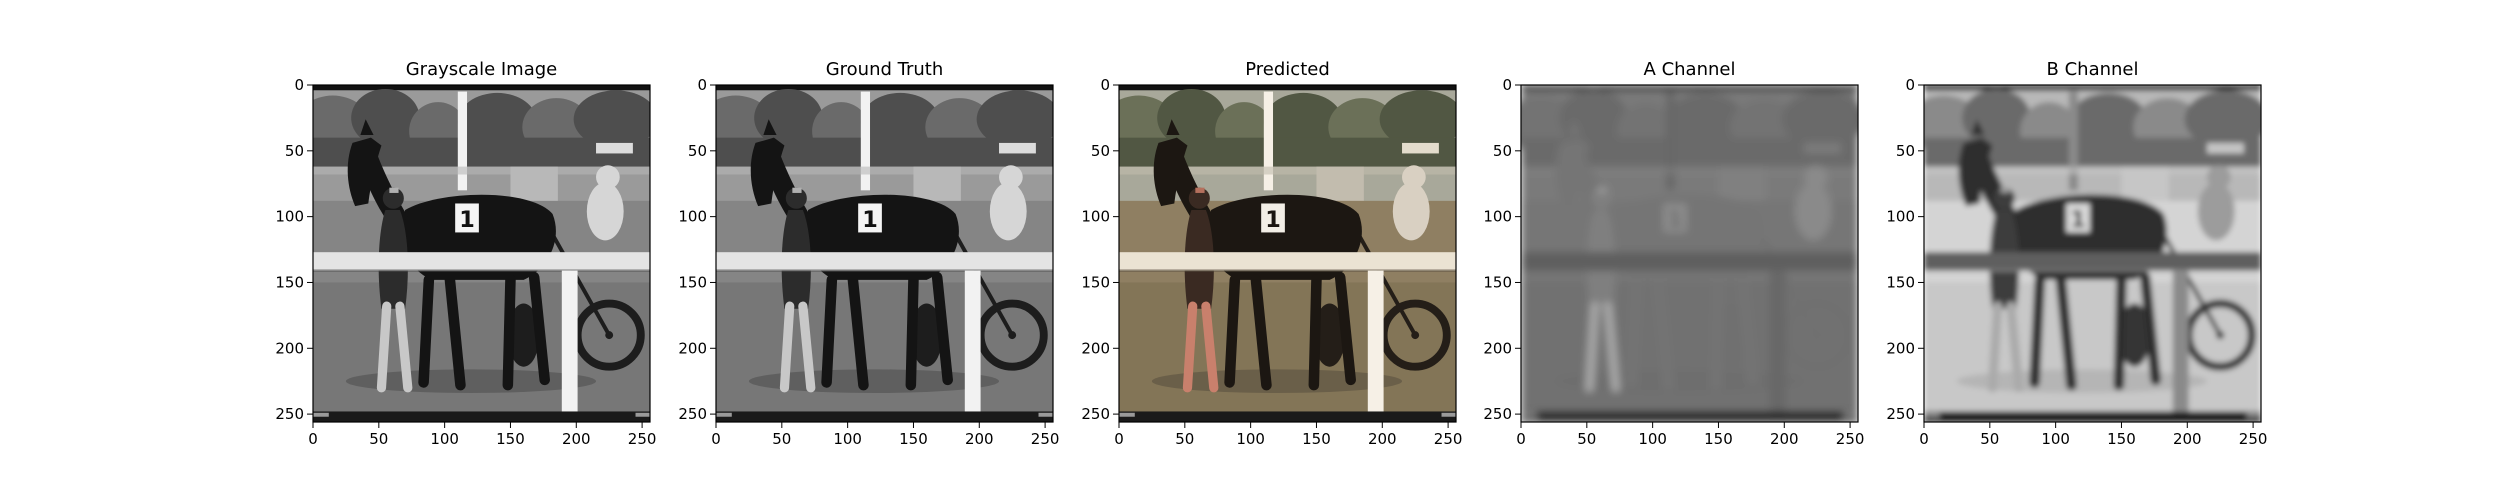  I want to click on y-tick-label: 150, so click(1095, 282).